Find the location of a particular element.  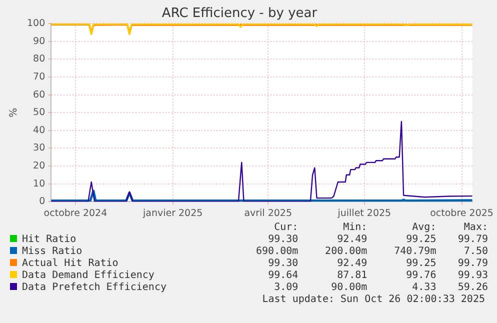

text: 87.81 is located at coordinates (352, 276).